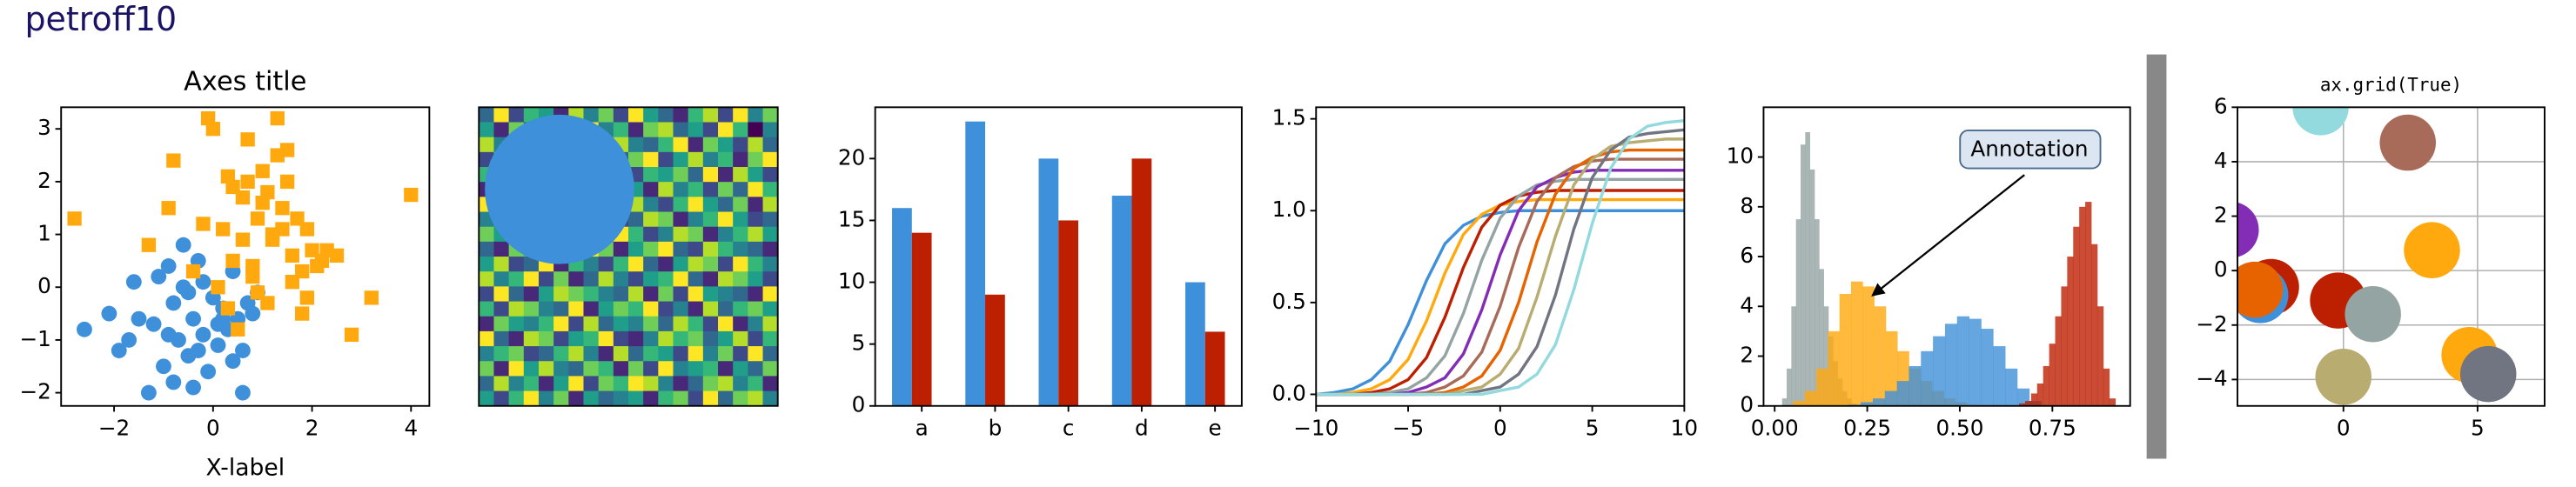 The width and height of the screenshot is (2576, 487). What do you see at coordinates (2221, 160) in the screenshot?
I see `y-tick-label: 4` at bounding box center [2221, 160].